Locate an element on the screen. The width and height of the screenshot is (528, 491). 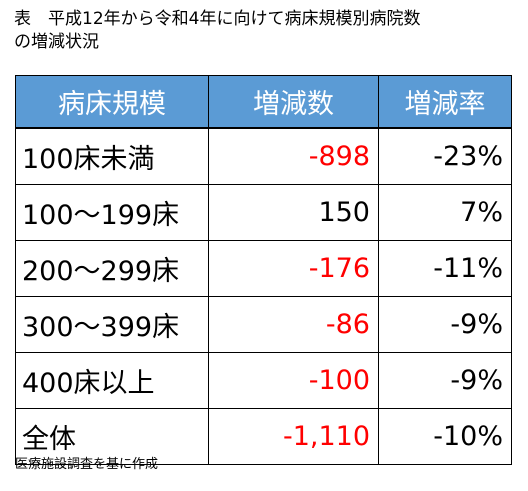
cell-change-count: -898 is located at coordinates (293, 156).